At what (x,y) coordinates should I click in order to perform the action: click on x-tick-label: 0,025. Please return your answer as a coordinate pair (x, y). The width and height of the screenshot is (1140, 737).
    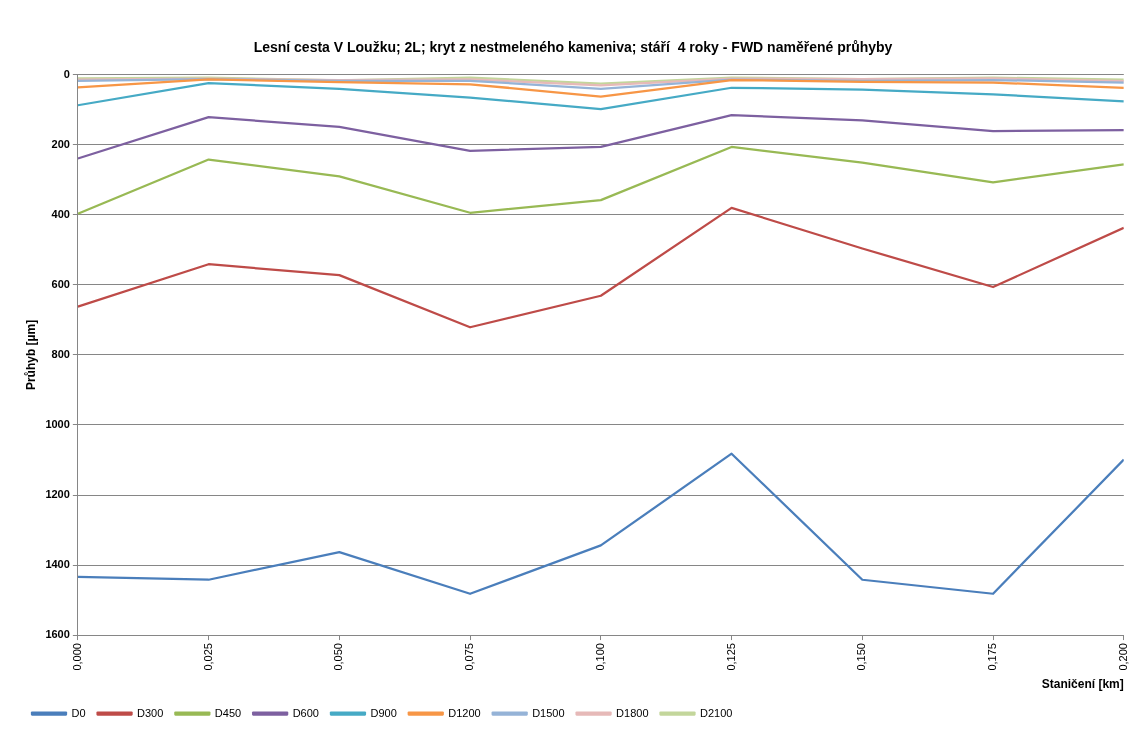
    Looking at the image, I should click on (207, 657).